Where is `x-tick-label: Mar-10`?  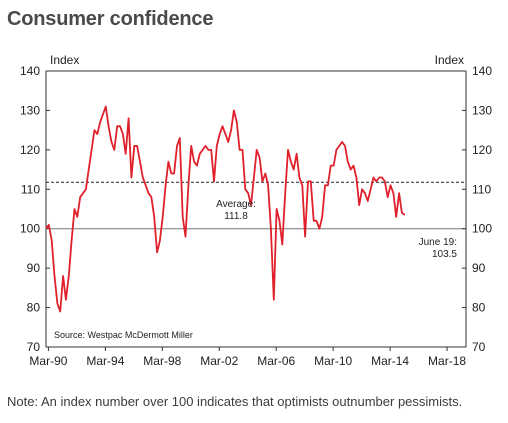
x-tick-label: Mar-10 is located at coordinates (333, 361).